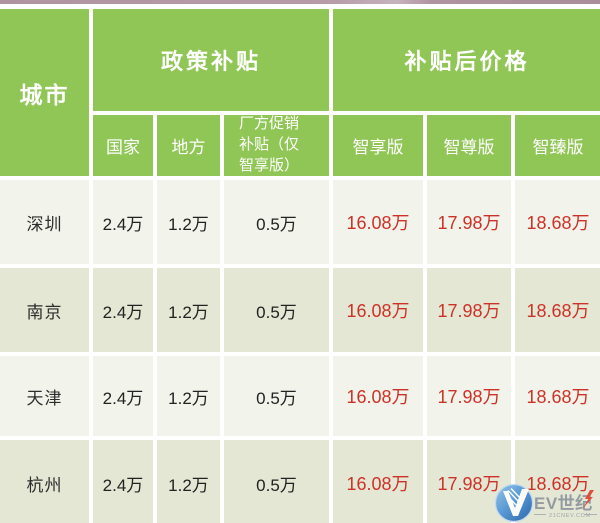 Image resolution: width=600 pixels, height=523 pixels. Describe the element at coordinates (469, 145) in the screenshot. I see `subheader-trim-zhizun: 智尊版` at that location.